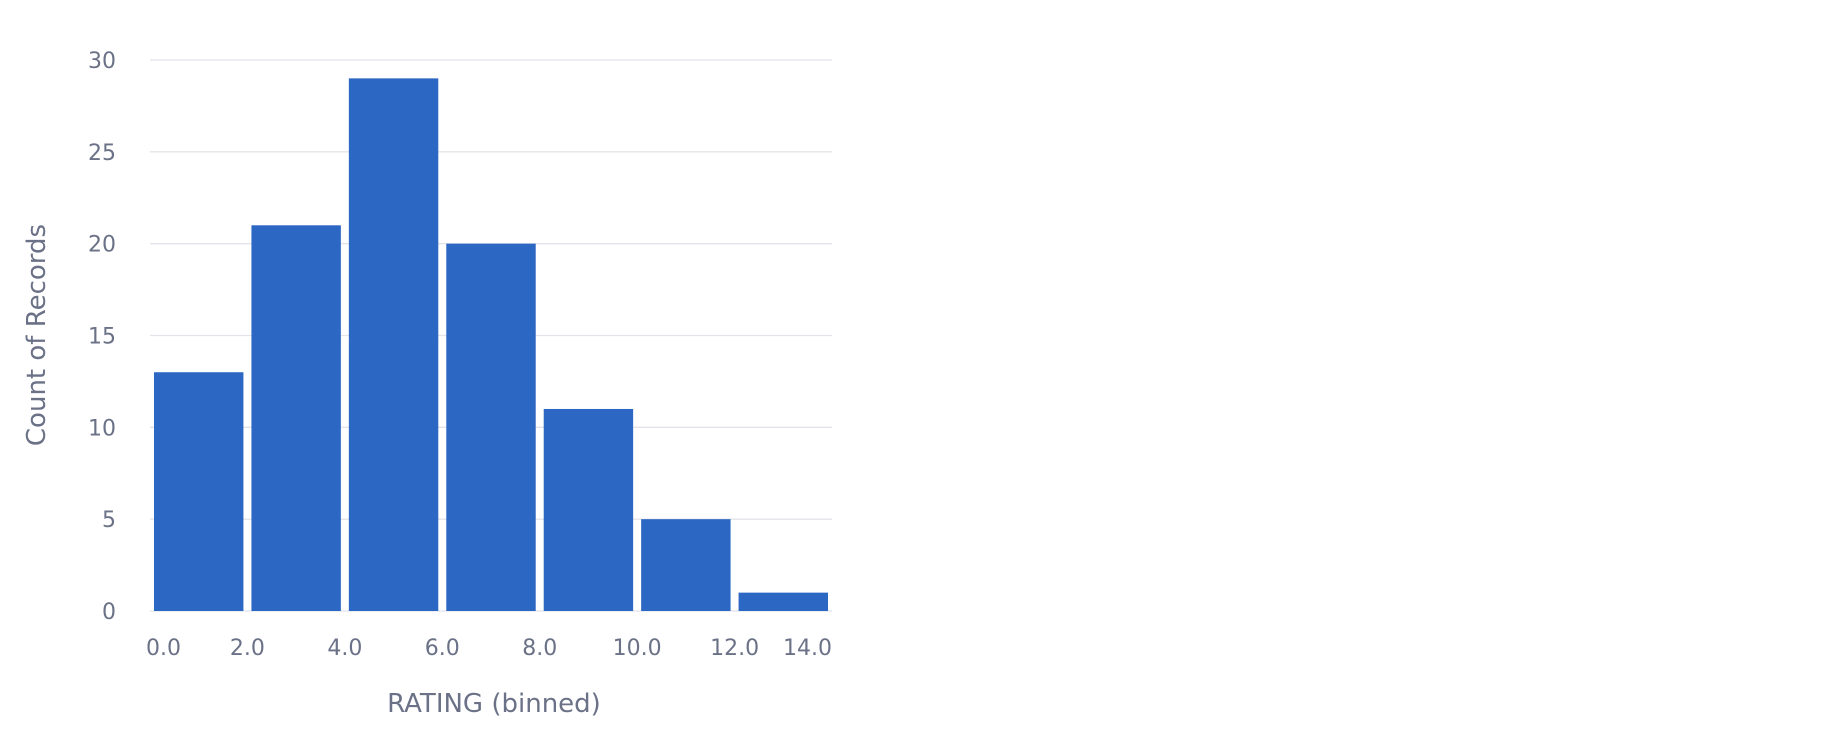 Image resolution: width=1824 pixels, height=753 pixels. Describe the element at coordinates (102, 428) in the screenshot. I see `y-tick-label: 10` at that location.